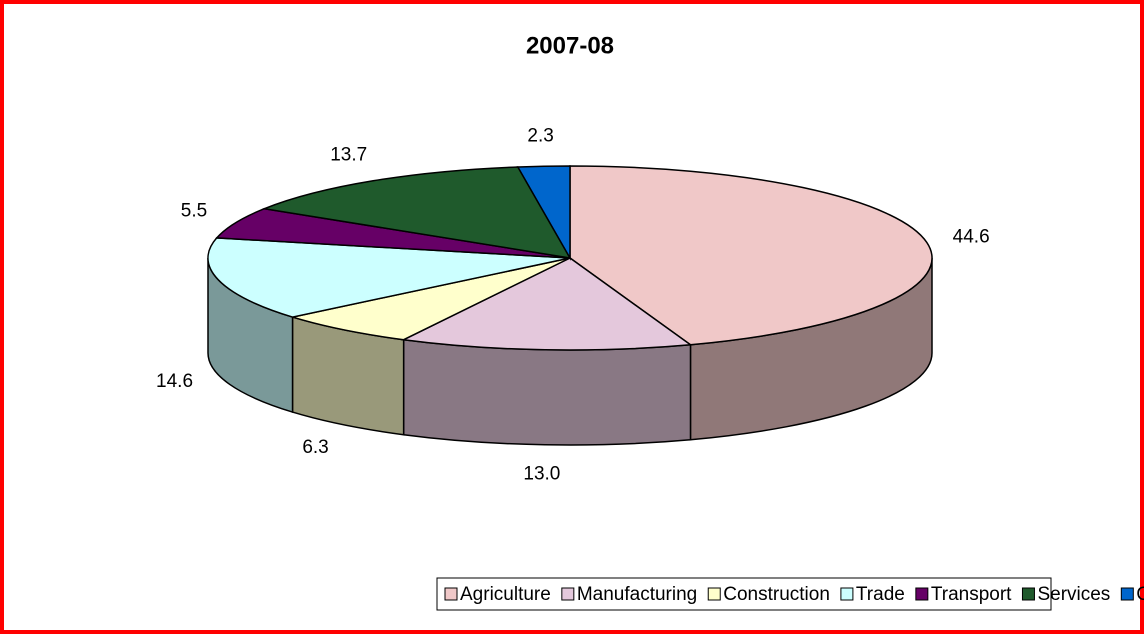 The image size is (1144, 634). What do you see at coordinates (971, 236) in the screenshot?
I see `data-label: 44.6` at bounding box center [971, 236].